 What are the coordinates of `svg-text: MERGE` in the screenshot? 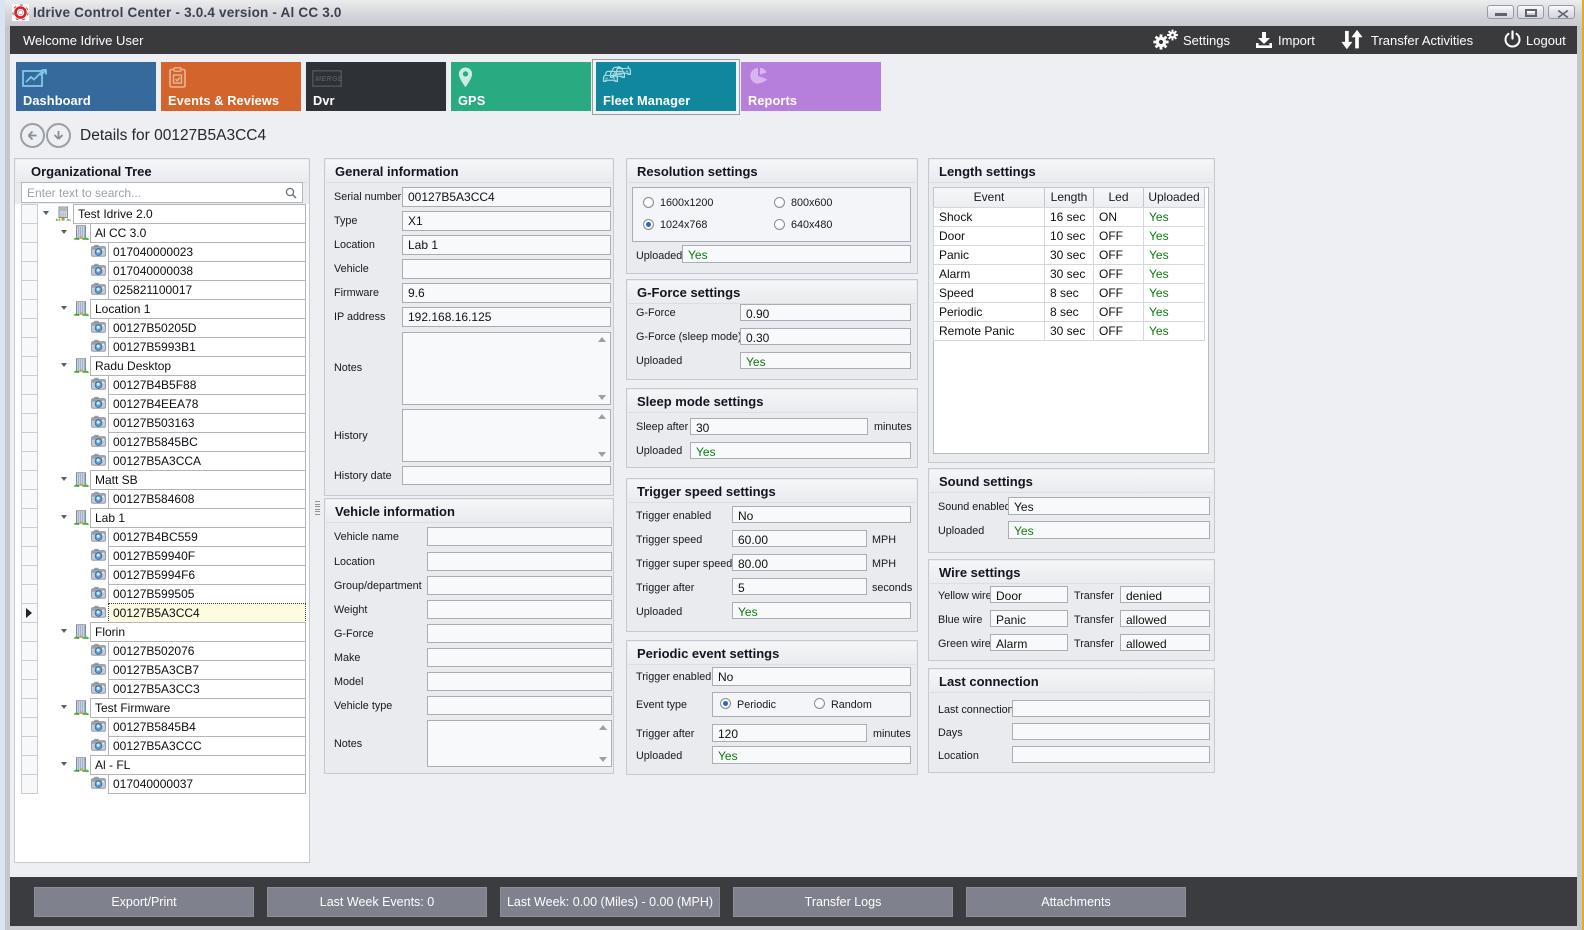 It's located at (328, 79).